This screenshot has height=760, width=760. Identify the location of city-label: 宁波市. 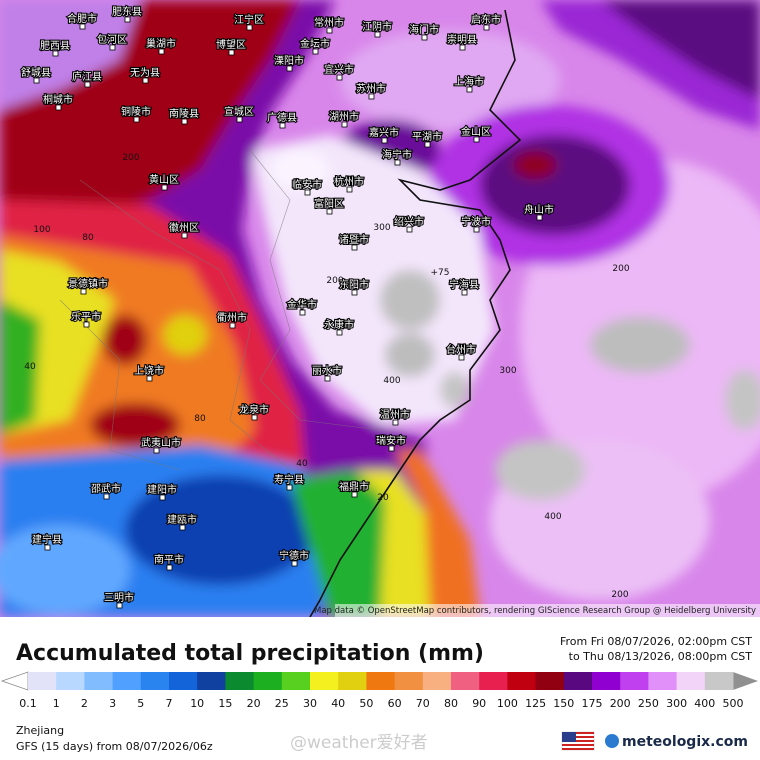
(476, 221).